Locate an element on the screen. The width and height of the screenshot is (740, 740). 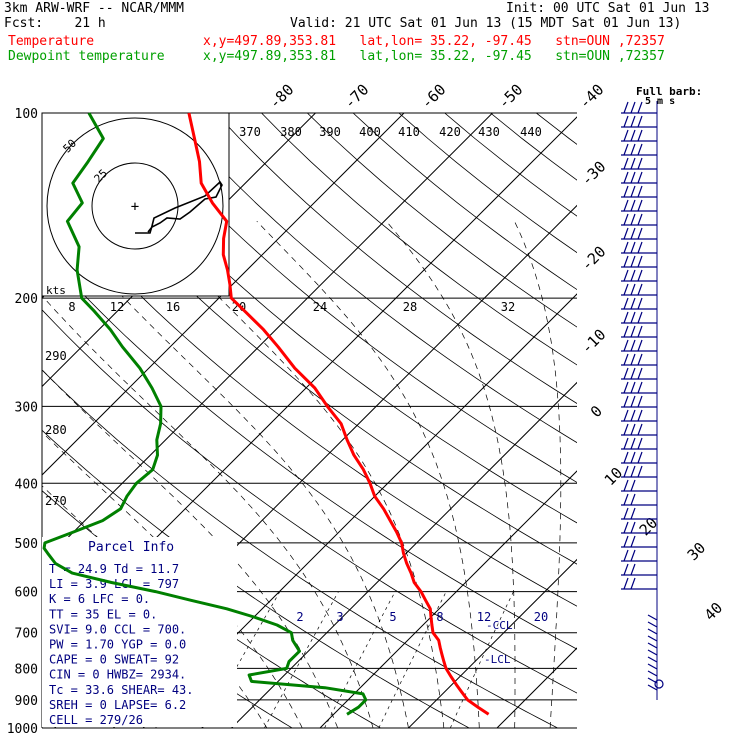
isotherm-label: -80 is located at coordinates (282, 97).